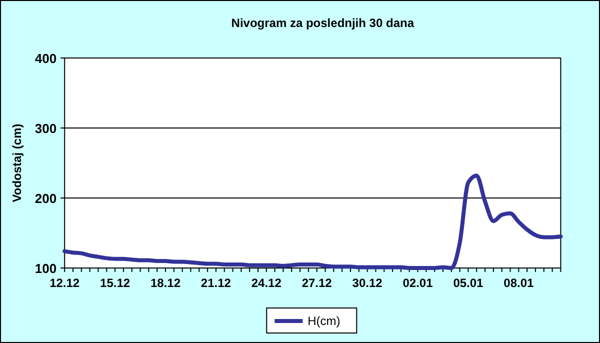 This screenshot has width=600, height=343. I want to click on x-tick-label: 05.01, so click(468, 283).